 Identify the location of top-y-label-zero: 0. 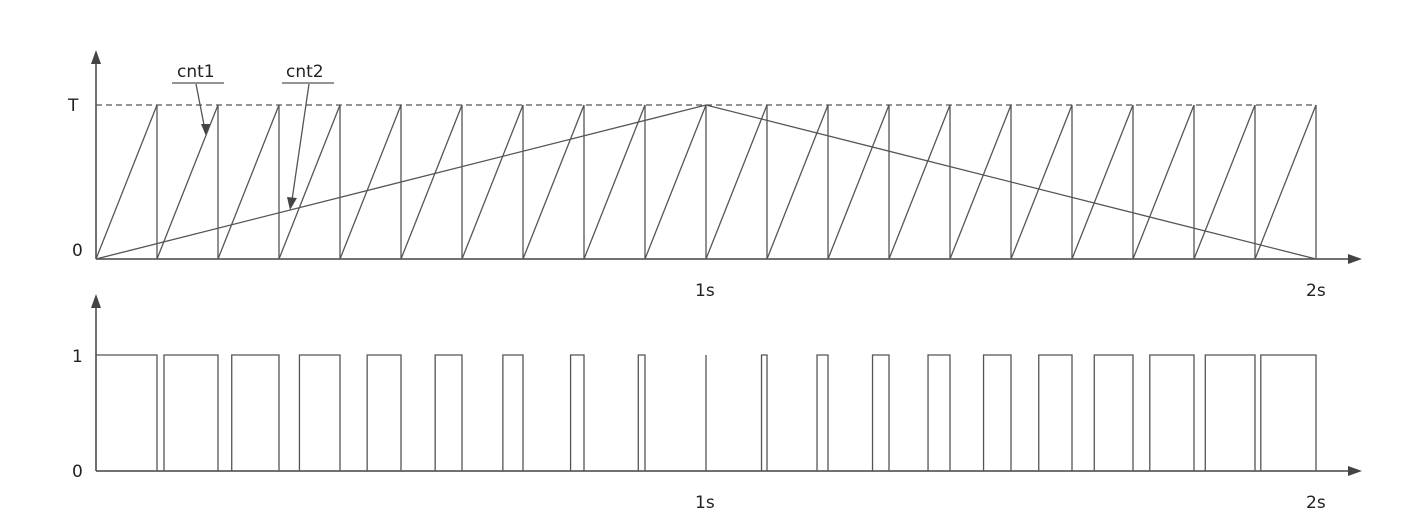
(77, 251).